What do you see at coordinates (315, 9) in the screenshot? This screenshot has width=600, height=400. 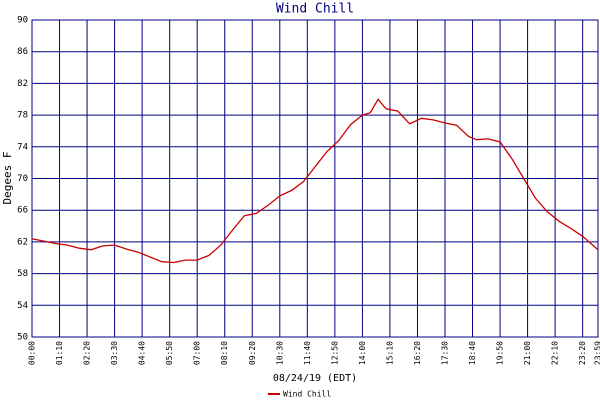 I see `chart-title: Wind Chill` at bounding box center [315, 9].